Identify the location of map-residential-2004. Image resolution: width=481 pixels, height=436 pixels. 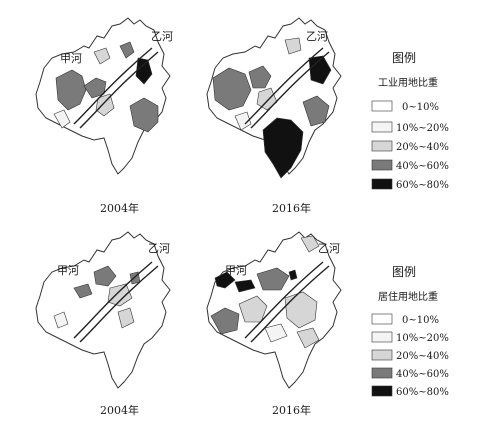
(103, 310).